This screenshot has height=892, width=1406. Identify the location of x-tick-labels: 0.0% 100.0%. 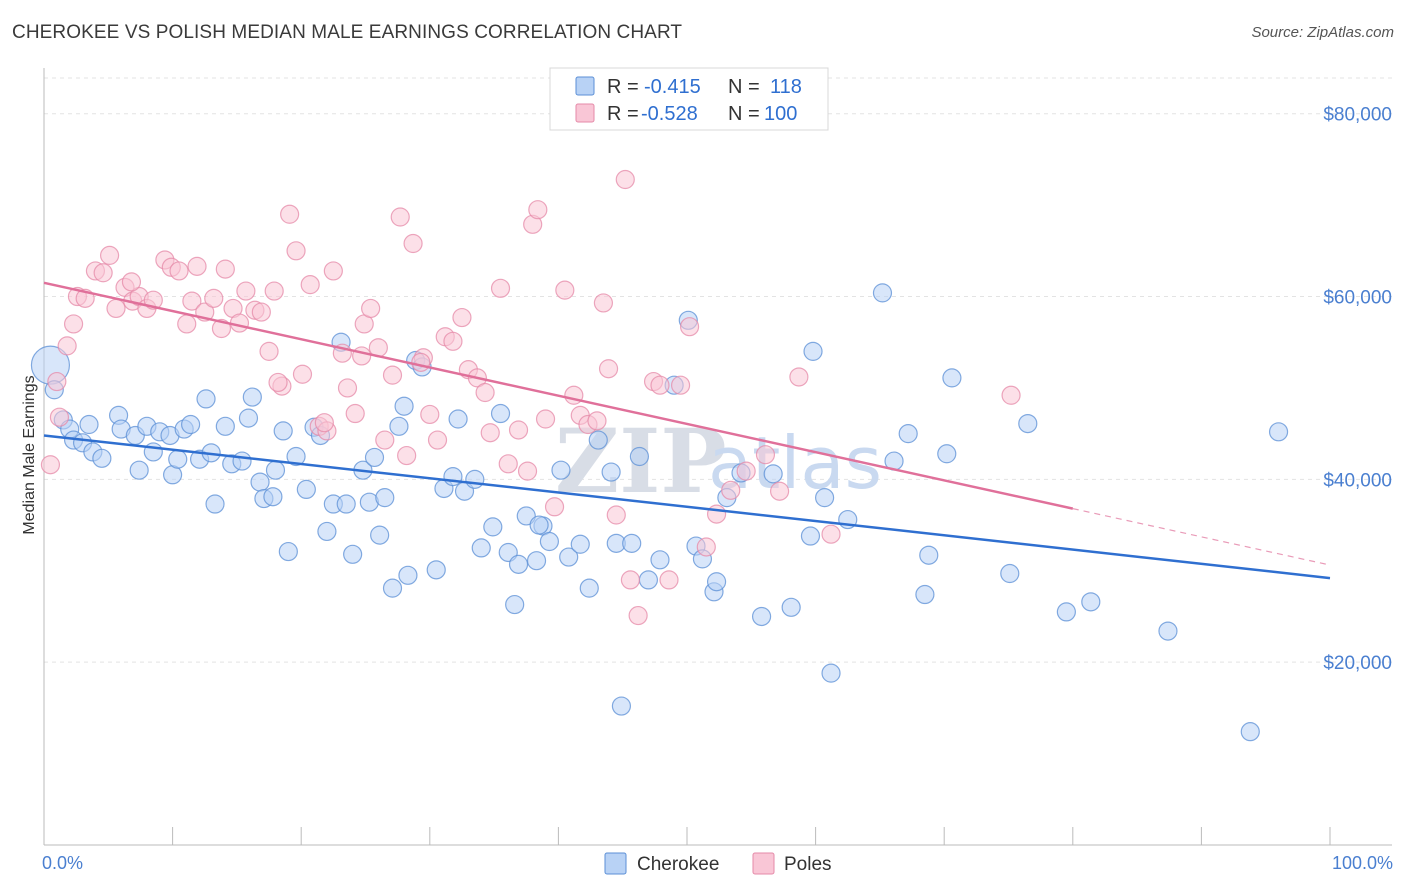
(717, 863).